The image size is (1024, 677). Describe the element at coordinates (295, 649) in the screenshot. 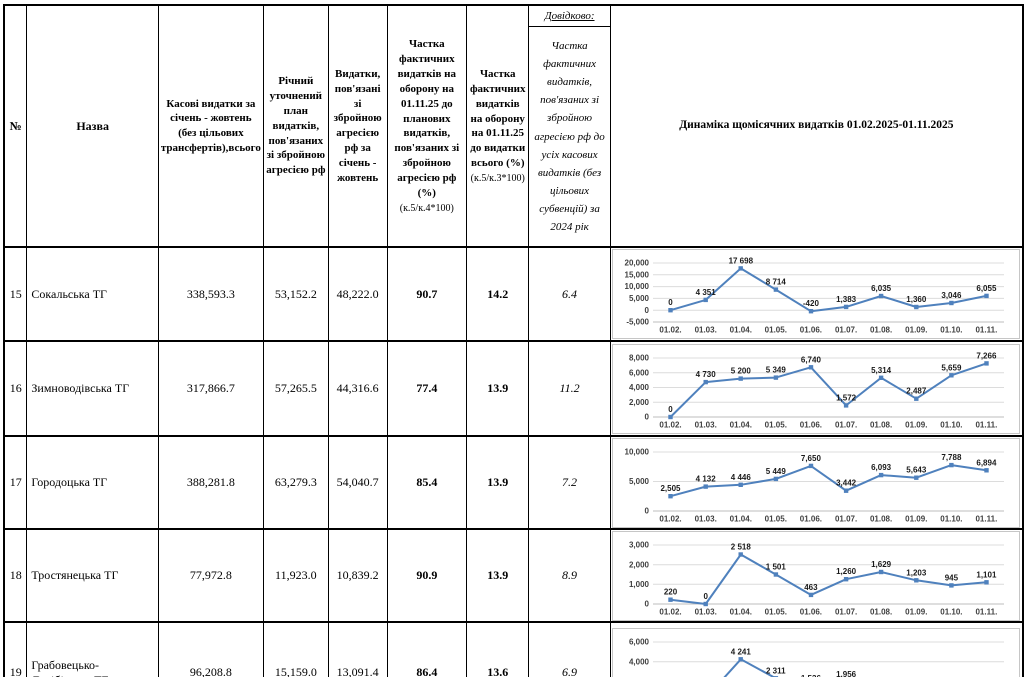

I see `annual-plan-value: 15,159.0` at that location.